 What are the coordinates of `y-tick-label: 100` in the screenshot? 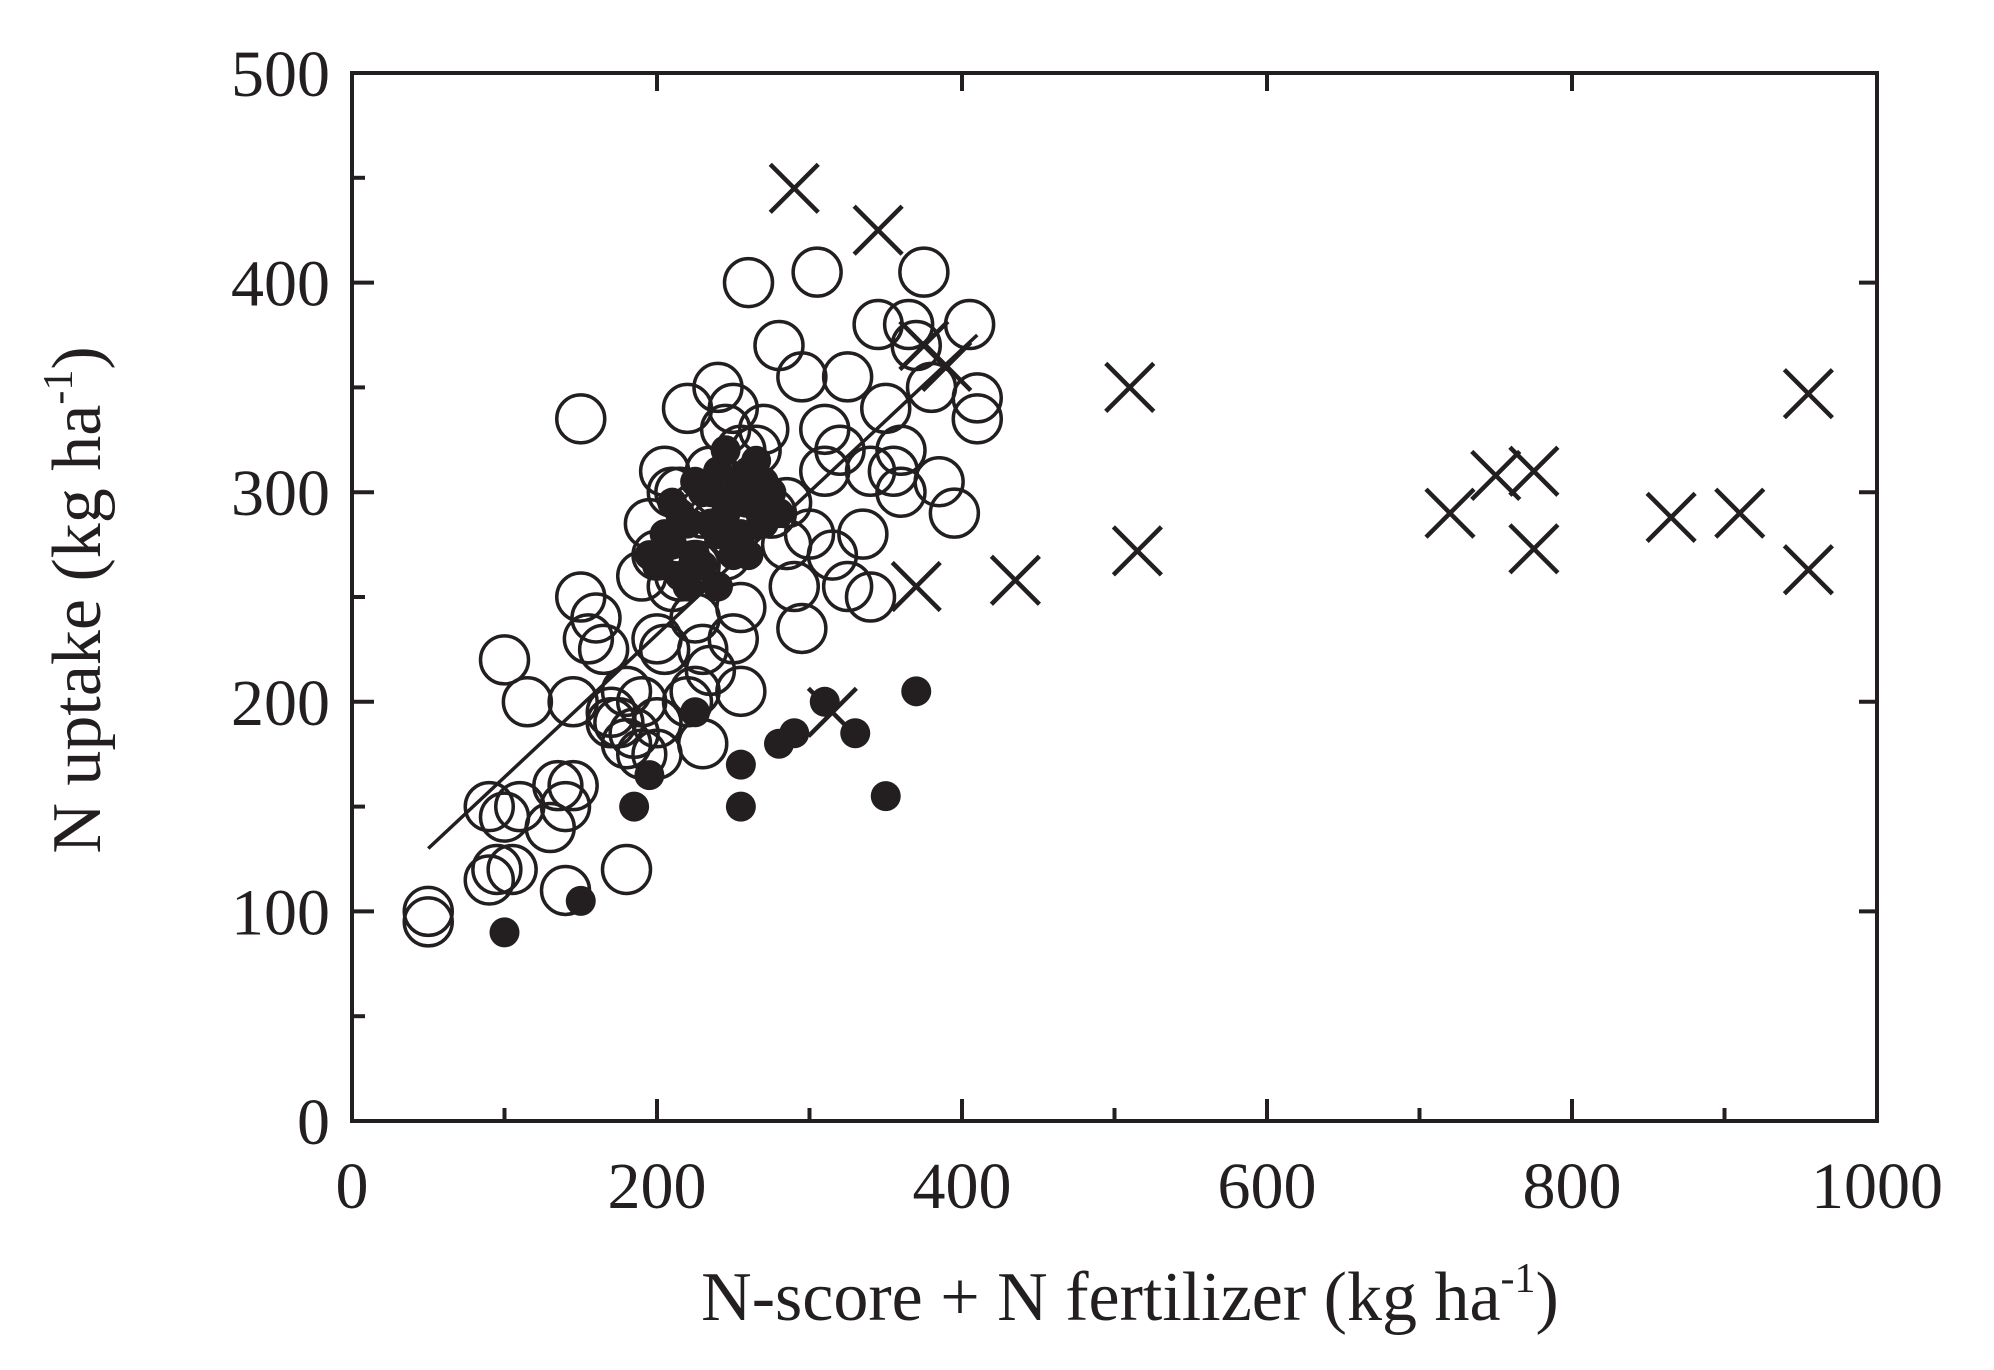 It's located at (280, 912).